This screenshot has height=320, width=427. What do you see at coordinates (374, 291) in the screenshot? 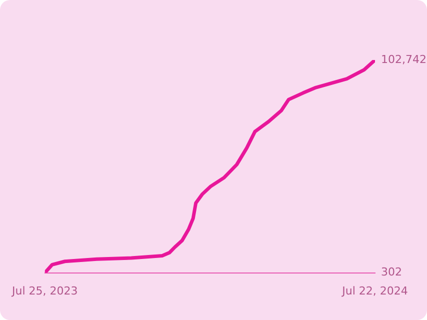
I see `x-tick-label: Jul 22, 2024` at bounding box center [374, 291].